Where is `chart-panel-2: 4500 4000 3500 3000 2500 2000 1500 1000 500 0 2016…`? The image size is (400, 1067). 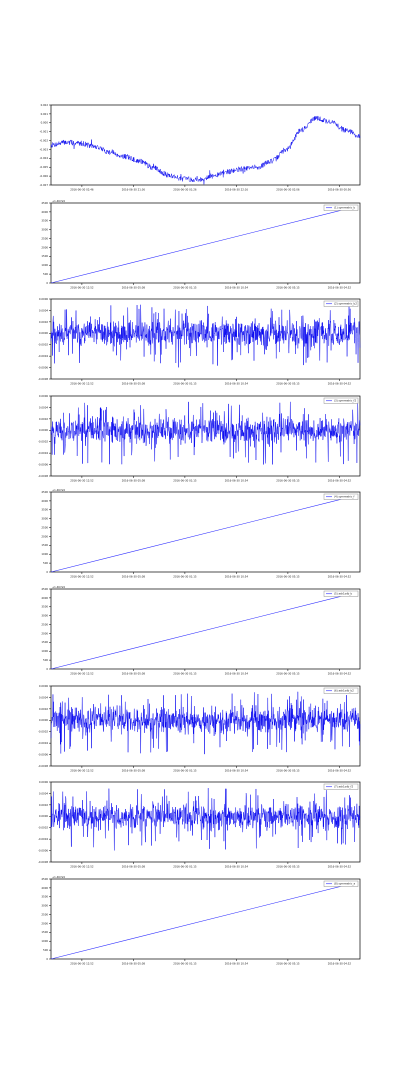
chart-panel-2: 4500 4000 3500 3000 2500 2000 1500 1000 500 0 2016… is located at coordinates (201, 244).